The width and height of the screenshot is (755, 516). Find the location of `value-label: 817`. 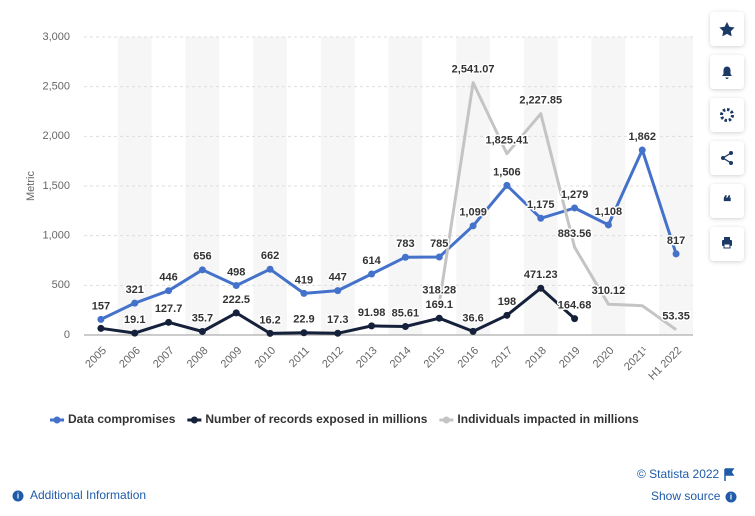

value-label: 817 is located at coordinates (676, 241).